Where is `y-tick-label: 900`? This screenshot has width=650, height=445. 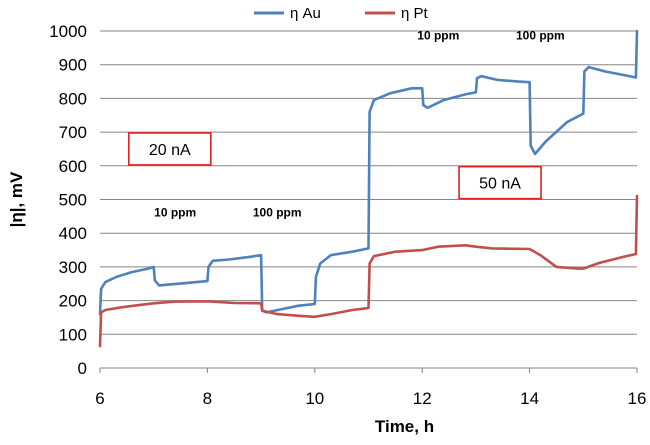 y-tick-label: 900 is located at coordinates (73, 65).